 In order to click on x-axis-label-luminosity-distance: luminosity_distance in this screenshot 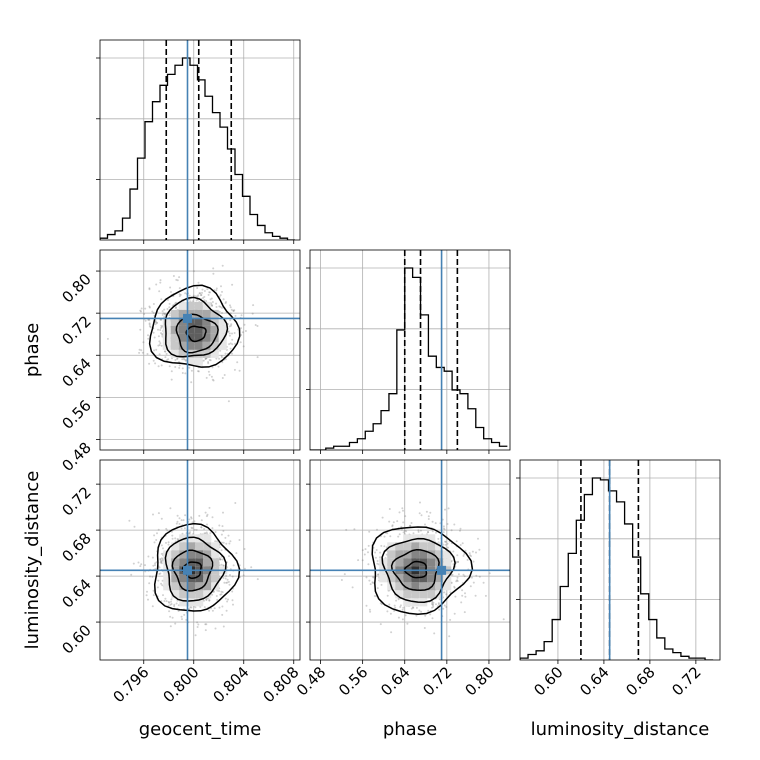, I will do `click(620, 729)`.